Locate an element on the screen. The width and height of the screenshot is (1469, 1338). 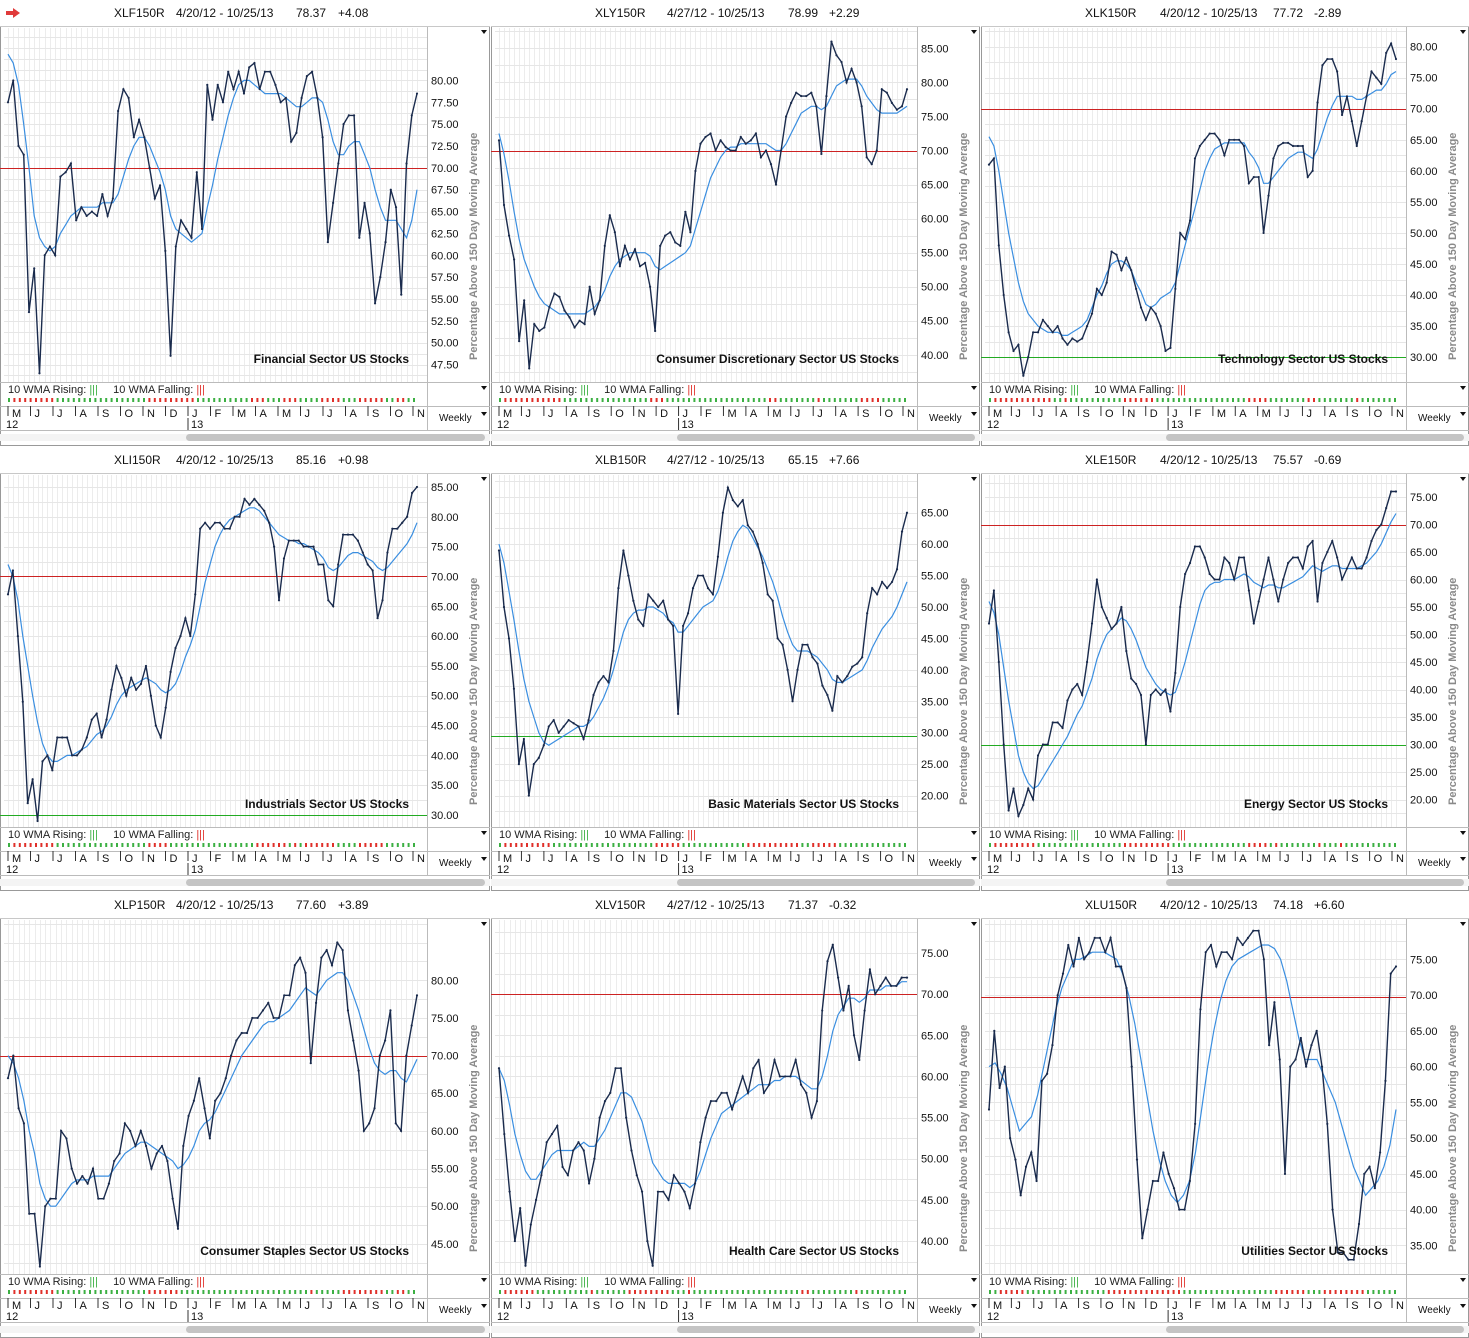
month-label: A is located at coordinates (354, 859).